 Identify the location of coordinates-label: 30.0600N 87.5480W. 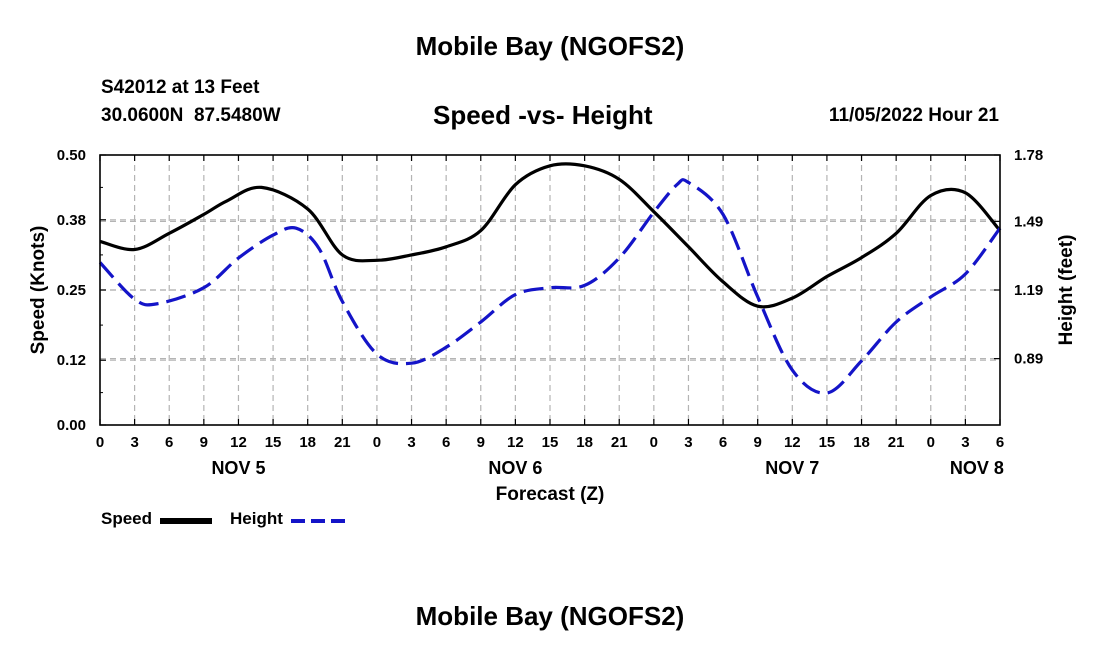
(191, 115).